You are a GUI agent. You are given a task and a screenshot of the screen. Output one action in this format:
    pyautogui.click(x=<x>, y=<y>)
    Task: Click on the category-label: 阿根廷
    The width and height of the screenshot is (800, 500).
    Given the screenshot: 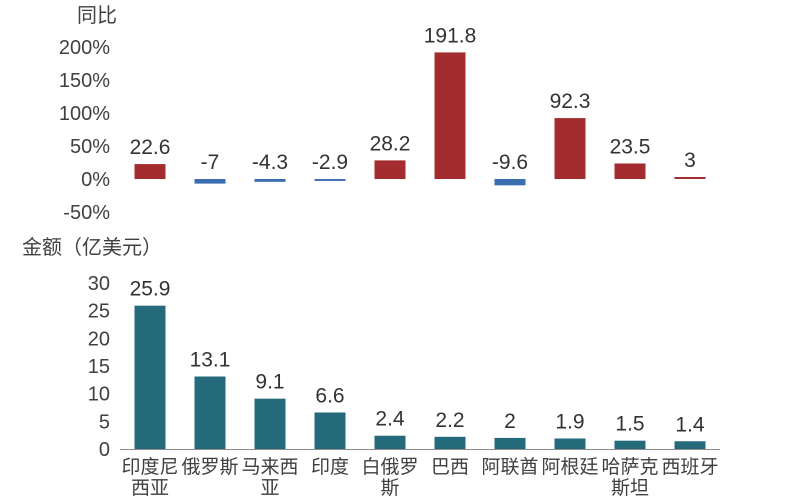 What is the action you would take?
    pyautogui.click(x=569, y=467)
    